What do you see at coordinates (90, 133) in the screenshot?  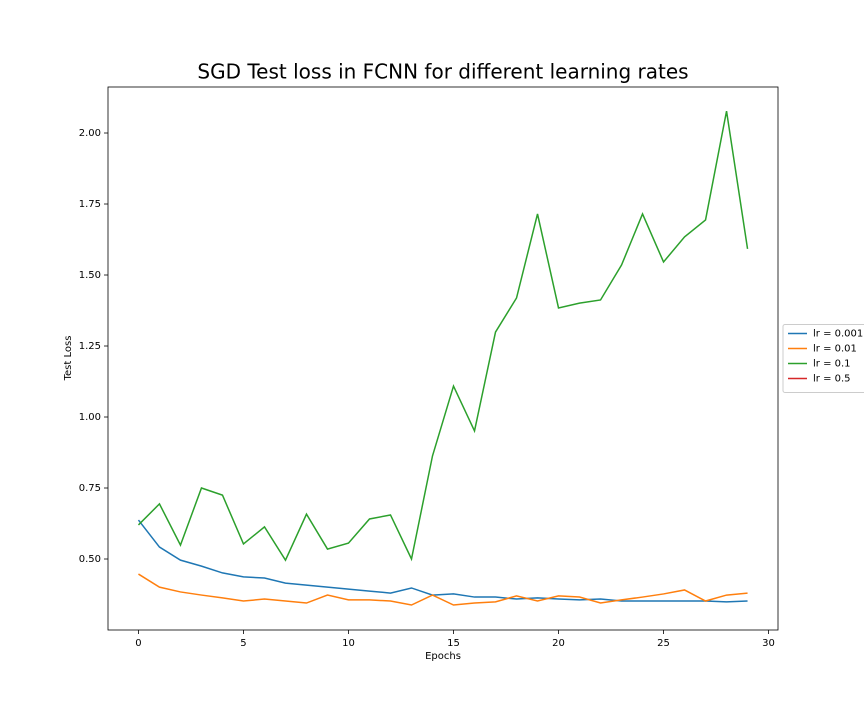 I see `y-tick-label: 2.00` at bounding box center [90, 133].